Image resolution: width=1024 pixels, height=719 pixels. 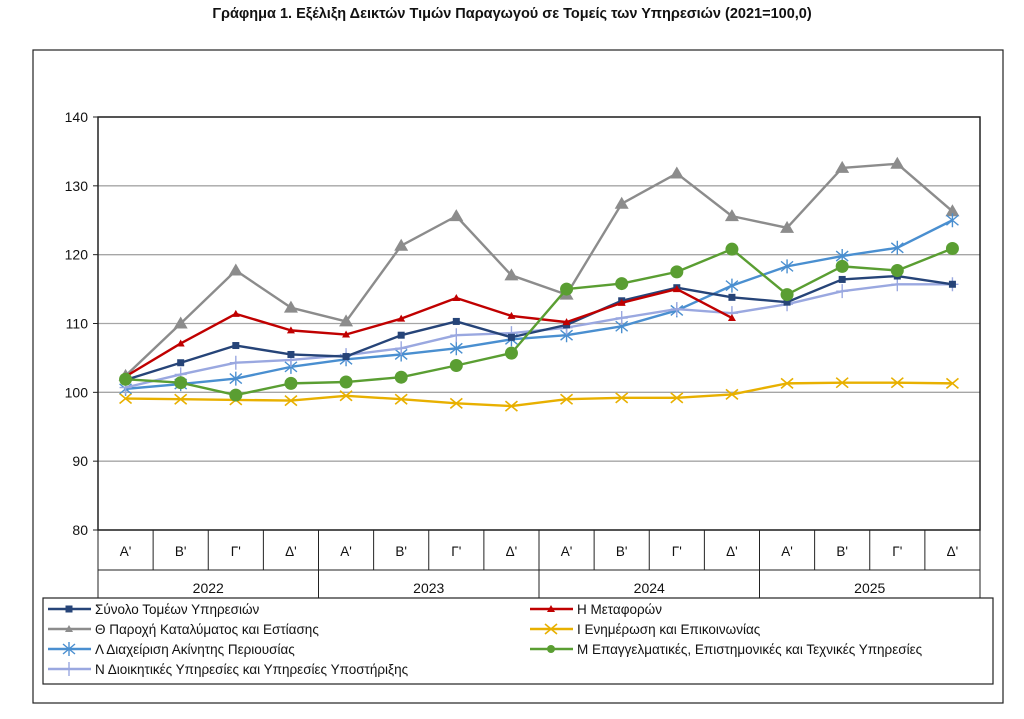 I want to click on year-label: 2023, so click(x=428, y=588).